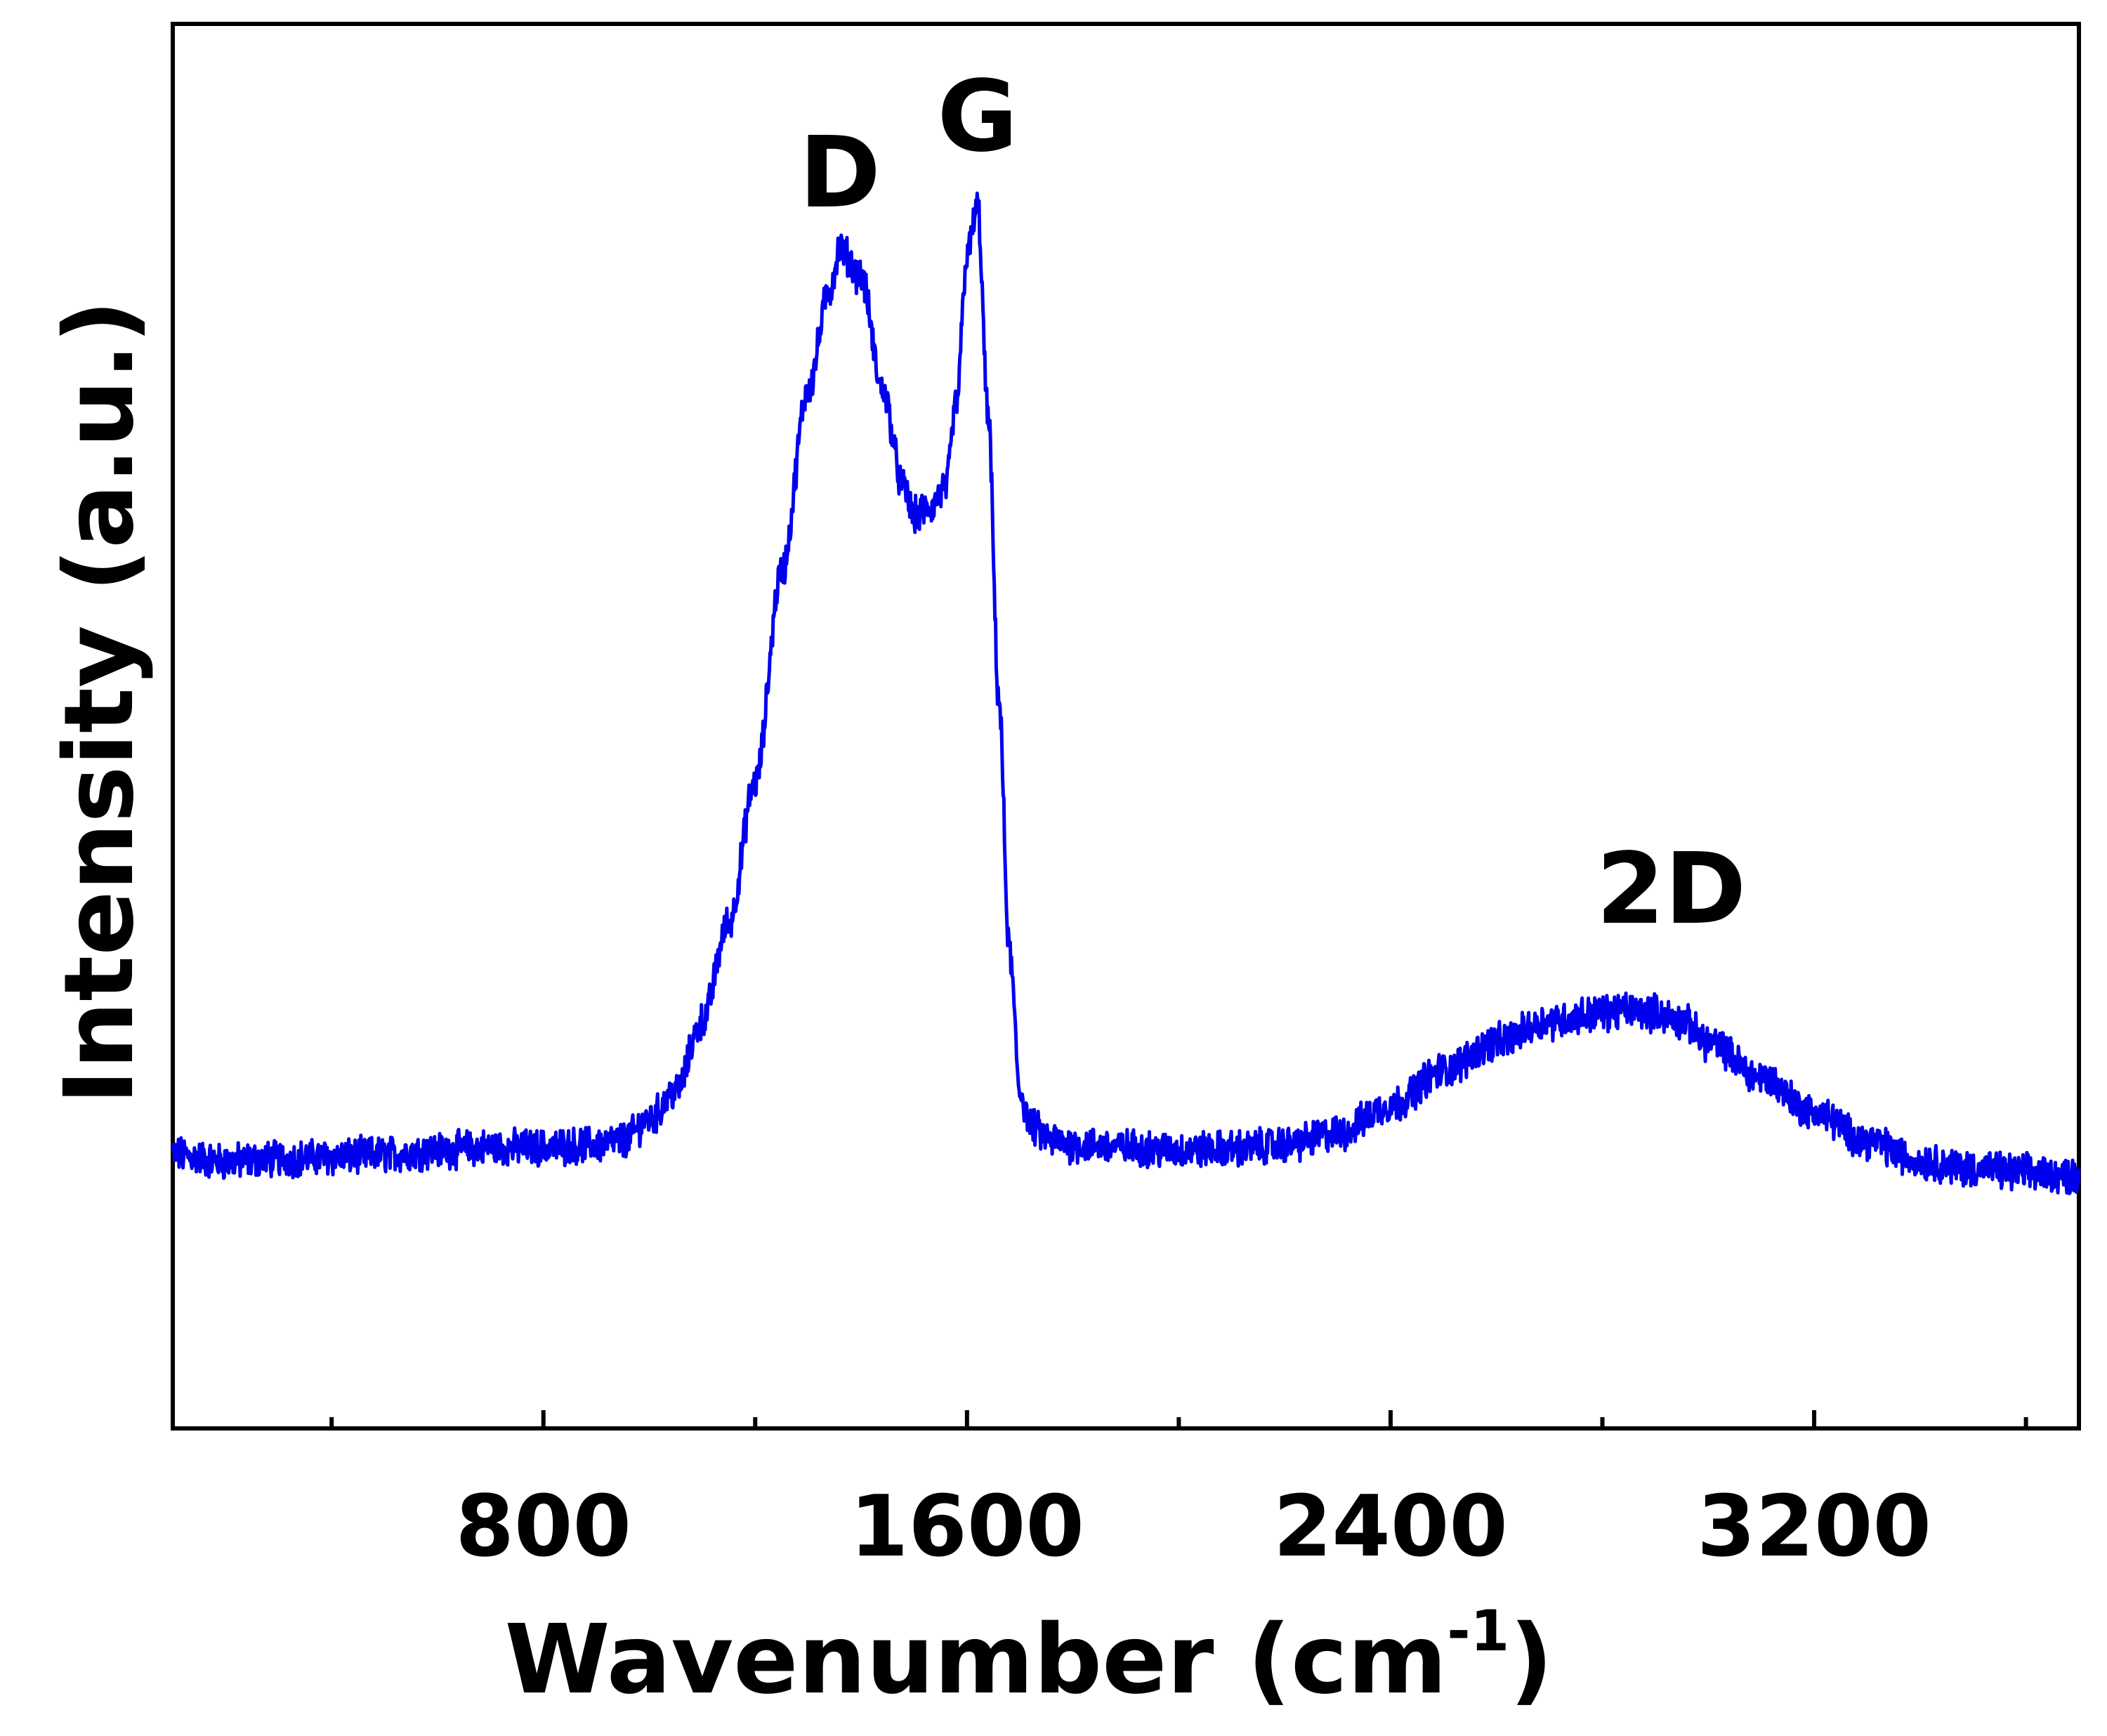 The image size is (2107, 1736). I want to click on x-axis-ticks, so click(1178, 1419).